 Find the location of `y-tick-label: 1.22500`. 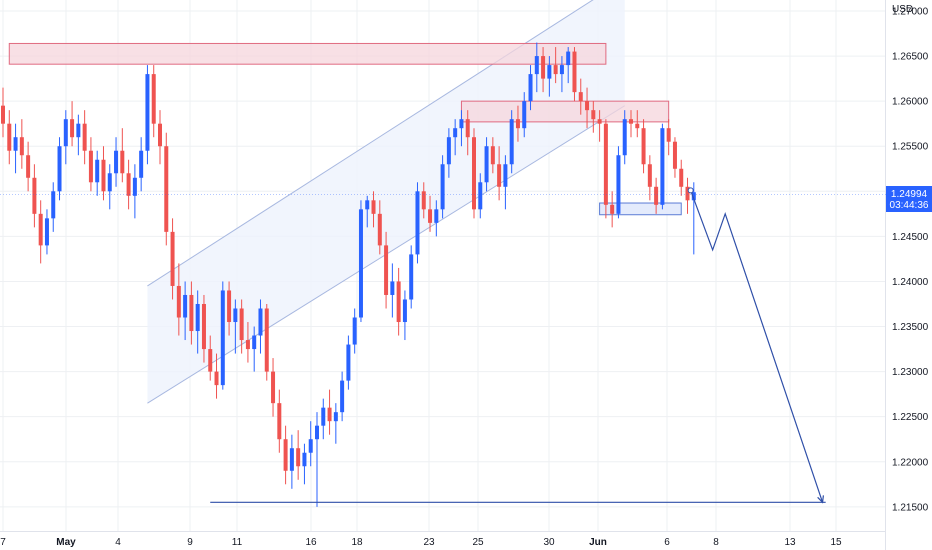

y-tick-label: 1.22500 is located at coordinates (910, 417).